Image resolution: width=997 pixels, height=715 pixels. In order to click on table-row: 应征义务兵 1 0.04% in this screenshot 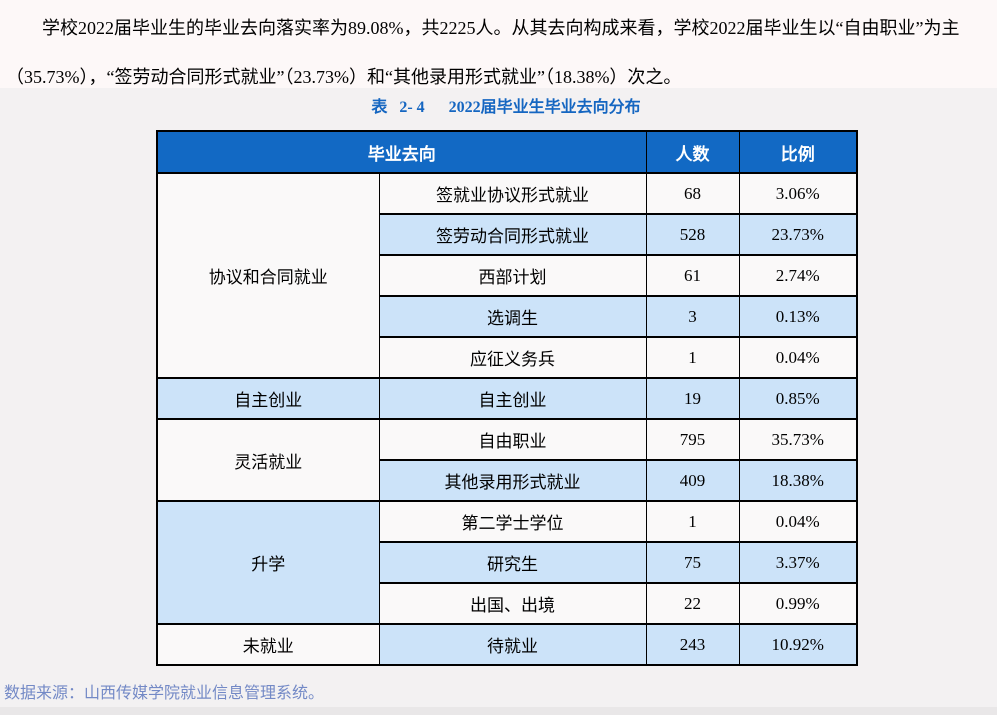, I will do `click(507, 357)`.